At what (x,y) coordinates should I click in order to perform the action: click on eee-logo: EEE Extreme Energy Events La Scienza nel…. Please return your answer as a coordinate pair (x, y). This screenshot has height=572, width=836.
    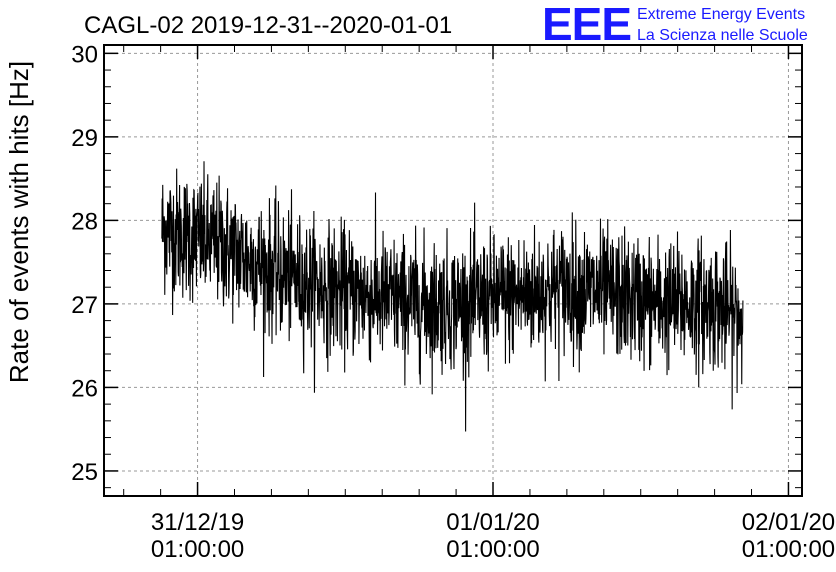
    Looking at the image, I should click on (675, 25).